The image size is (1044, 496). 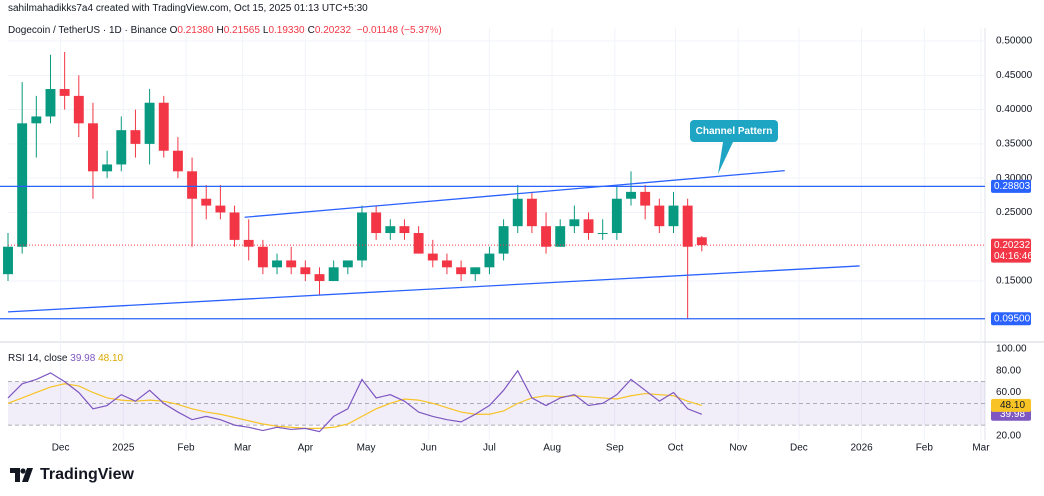 I want to click on price-tag, so click(x=1011, y=186).